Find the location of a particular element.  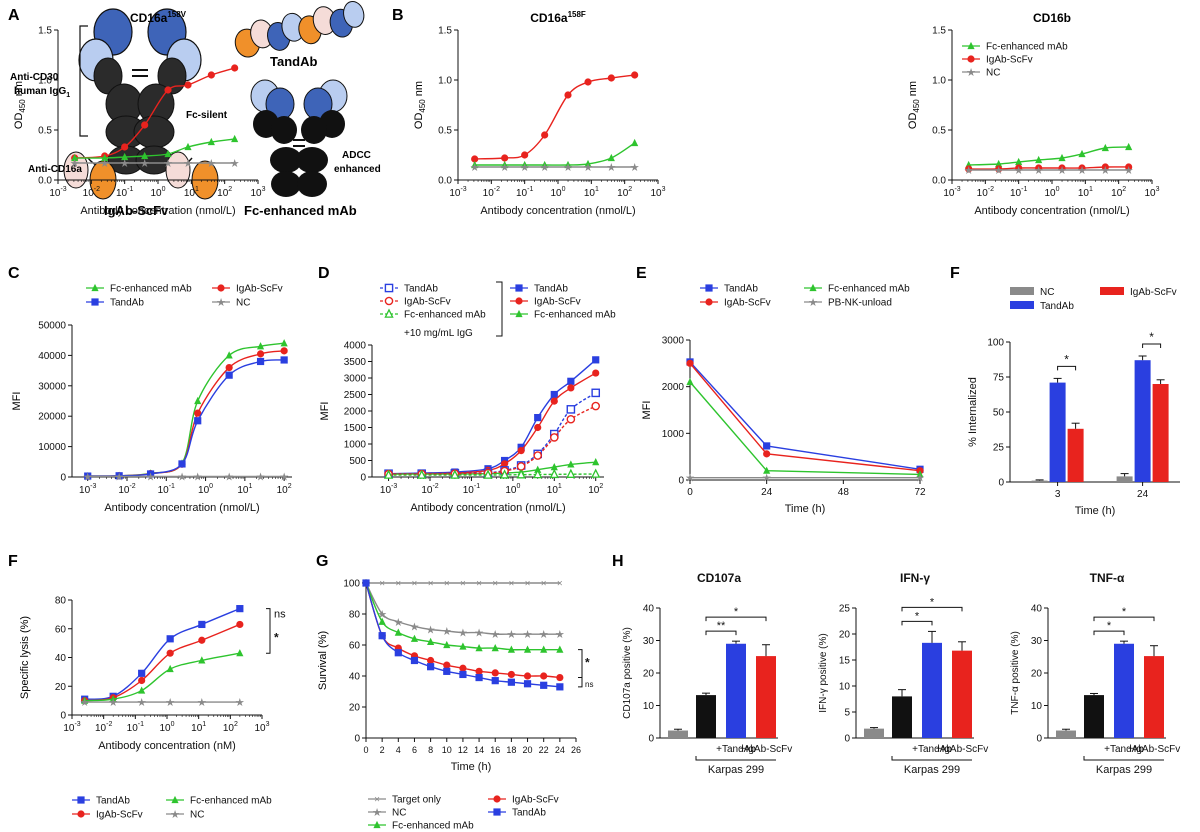

legend-bracket is located at coordinates (499, 309).